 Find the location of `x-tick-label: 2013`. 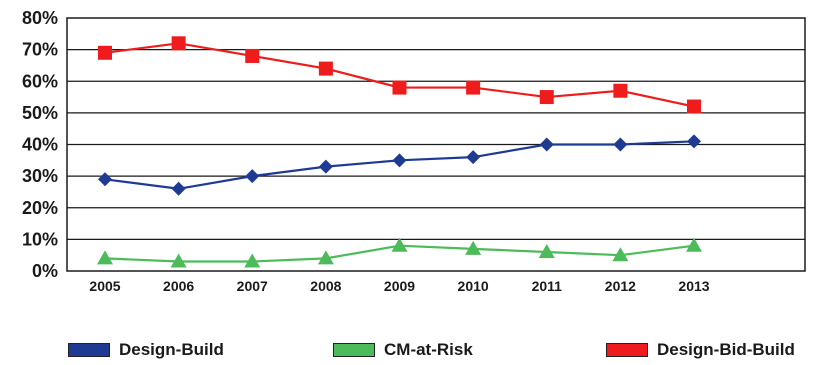

x-tick-label: 2013 is located at coordinates (693, 286).